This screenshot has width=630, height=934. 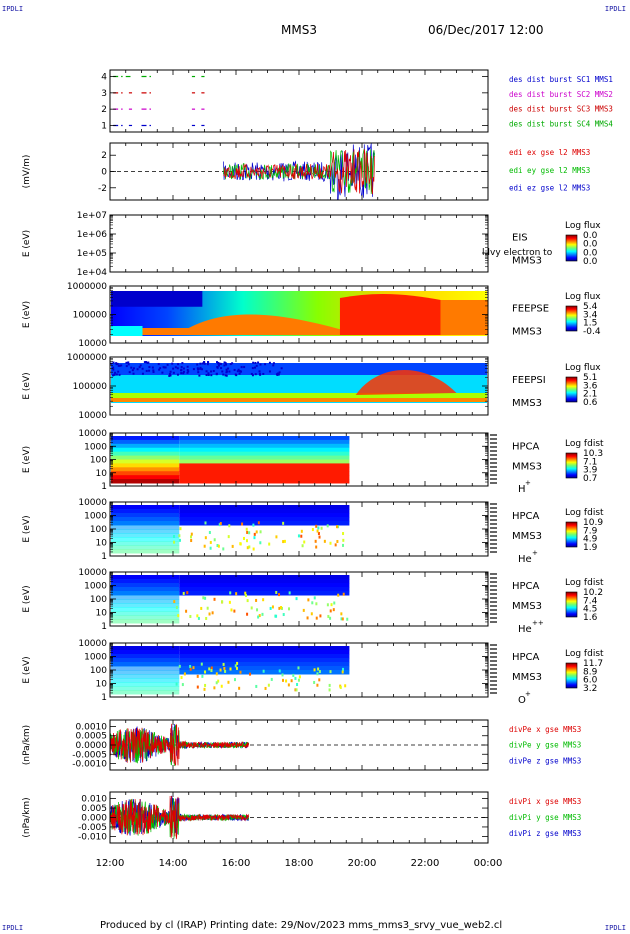 I want to click on divpi-ytick-label: 0.010, so click(x=94, y=800).